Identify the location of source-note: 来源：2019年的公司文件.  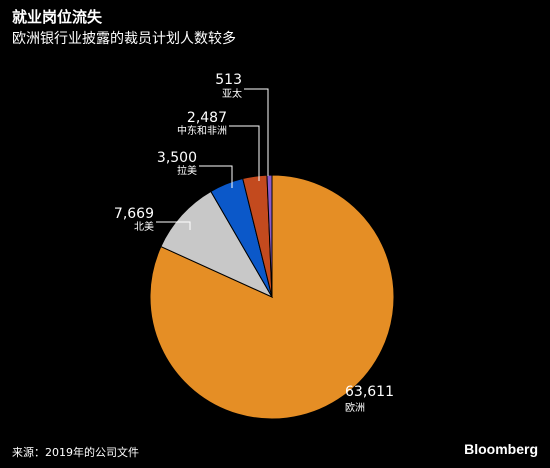
(75, 452).